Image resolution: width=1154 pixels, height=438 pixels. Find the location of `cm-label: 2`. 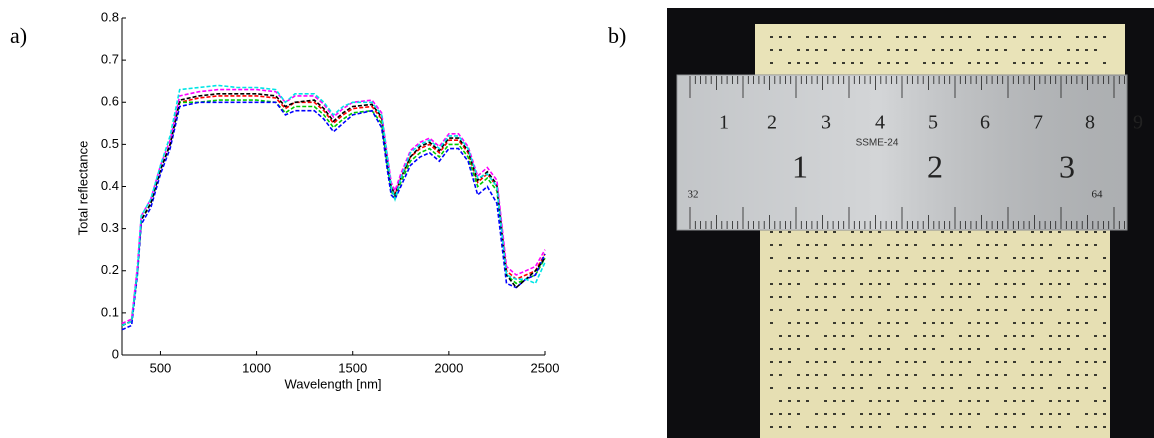

cm-label: 2 is located at coordinates (935, 166).